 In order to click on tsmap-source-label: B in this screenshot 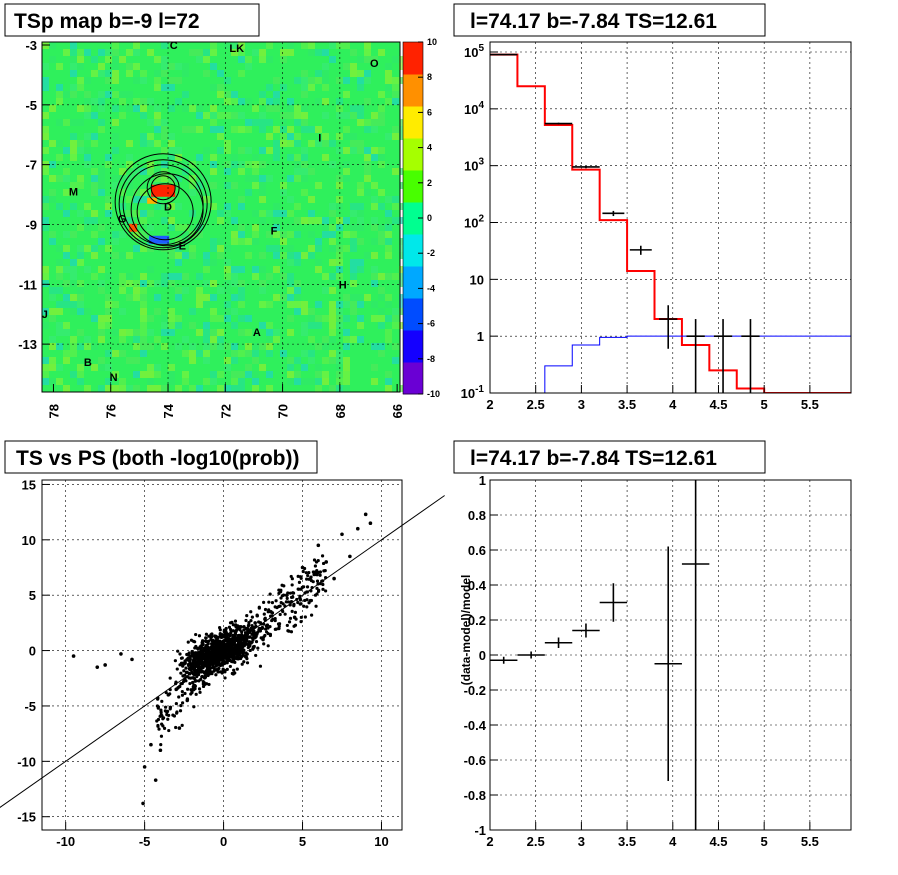, I will do `click(88, 363)`.